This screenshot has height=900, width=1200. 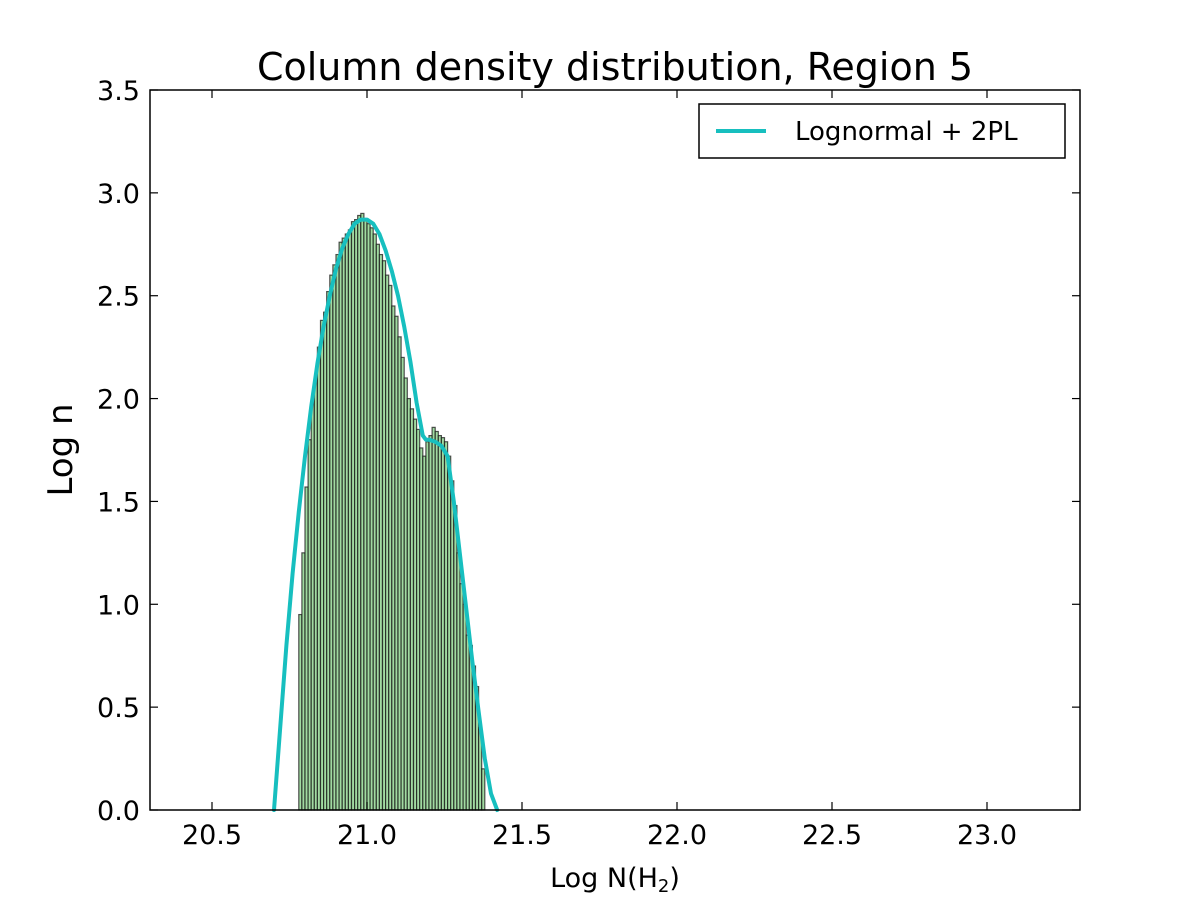 I want to click on y-tick-label: 0.0, so click(x=118, y=811).